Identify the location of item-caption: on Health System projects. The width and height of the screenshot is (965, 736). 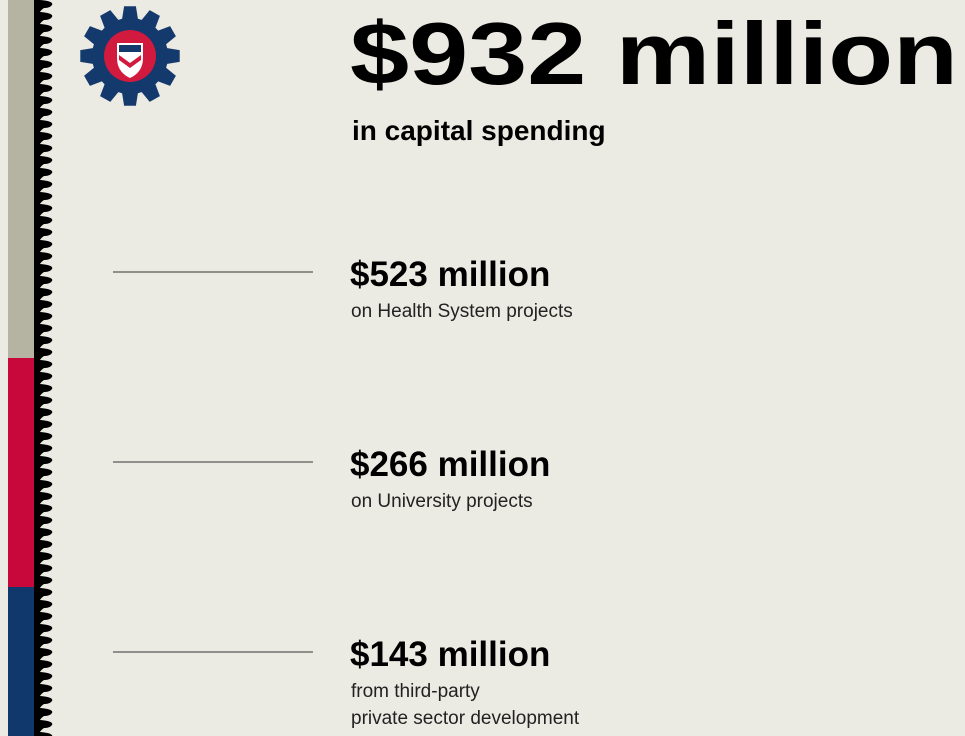
(462, 311).